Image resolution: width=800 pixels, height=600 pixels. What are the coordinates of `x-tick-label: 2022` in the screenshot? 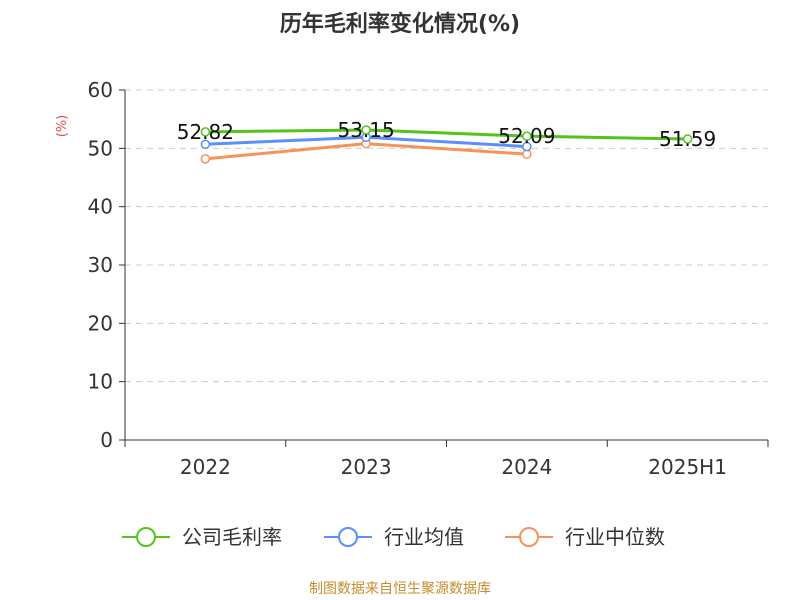 It's located at (205, 467).